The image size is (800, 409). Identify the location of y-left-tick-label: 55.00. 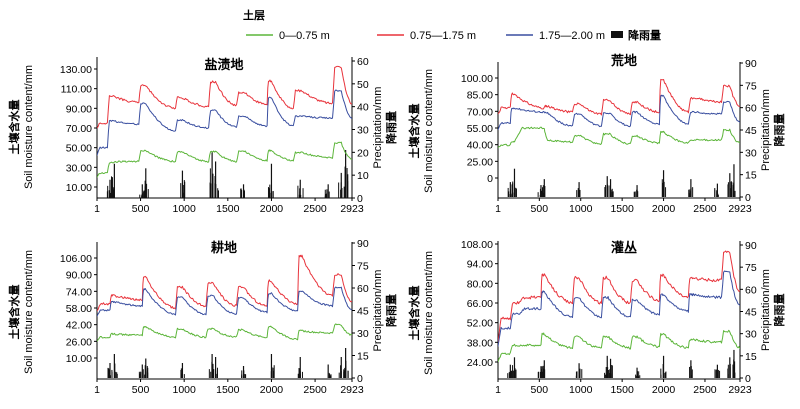
(480, 129).